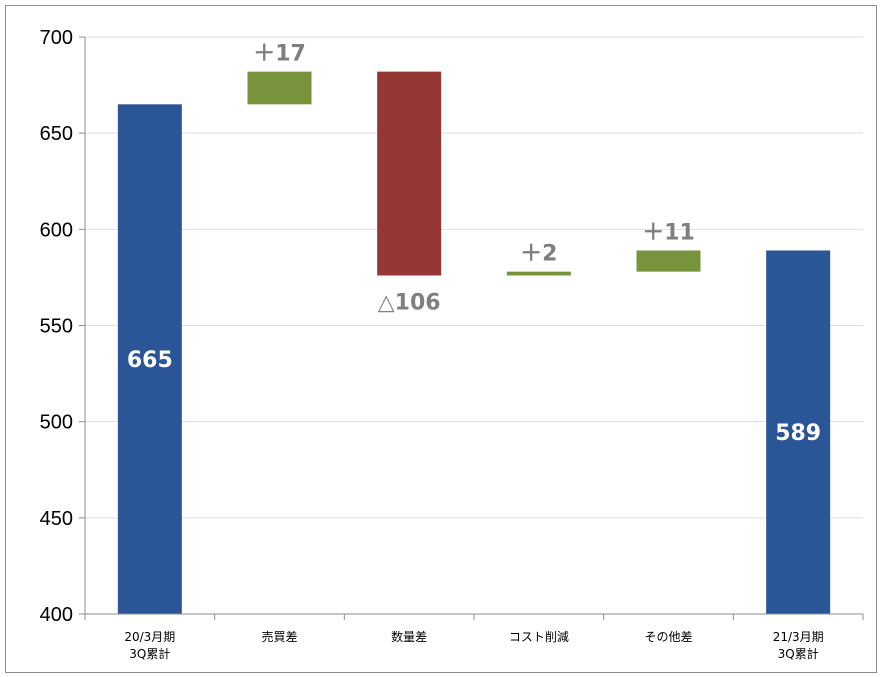 This screenshot has width=884, height=677. I want to click on data-label: ＋2, so click(538, 254).